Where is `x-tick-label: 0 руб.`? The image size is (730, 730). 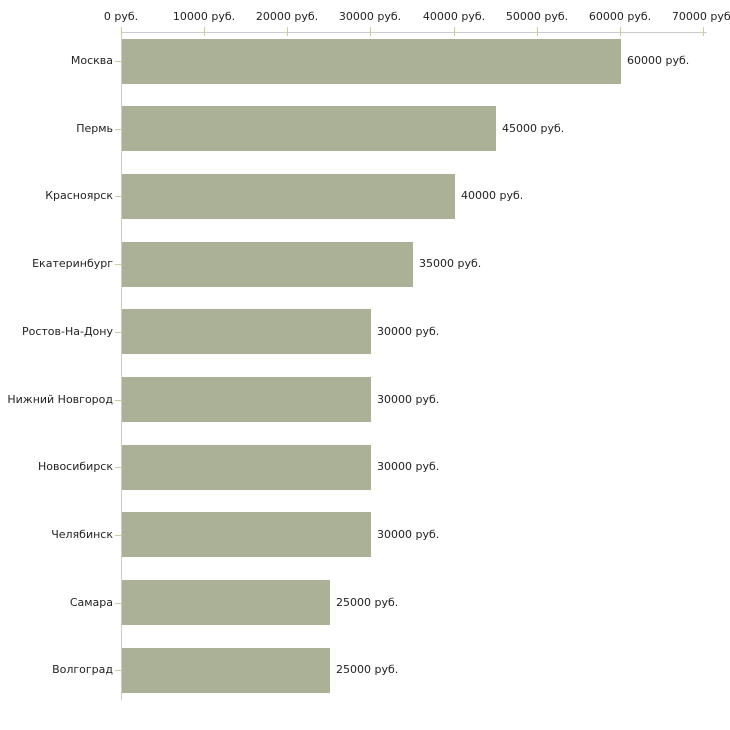 x-tick-label: 0 руб. is located at coordinates (121, 16).